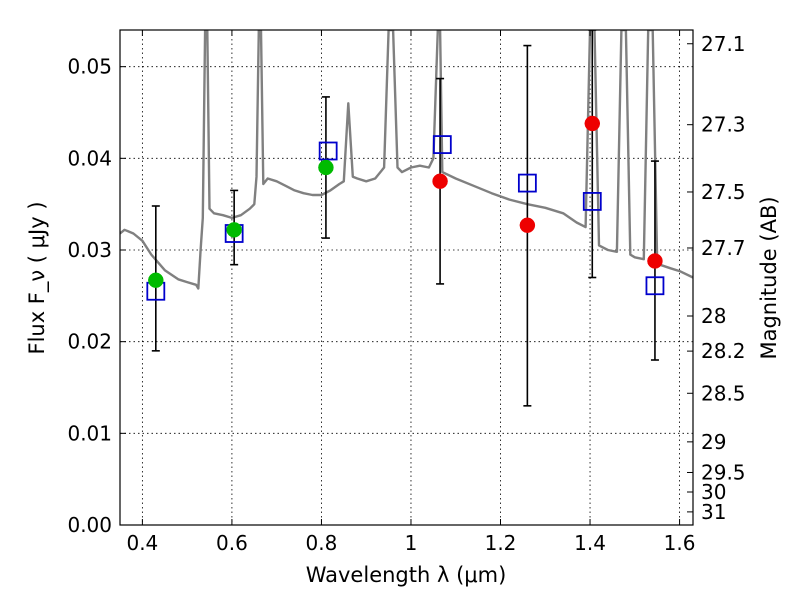 Image resolution: width=800 pixels, height=600 pixels. Describe the element at coordinates (37, 277) in the screenshot. I see `y-axis-label: Flux F_ν ( μJy )` at that location.